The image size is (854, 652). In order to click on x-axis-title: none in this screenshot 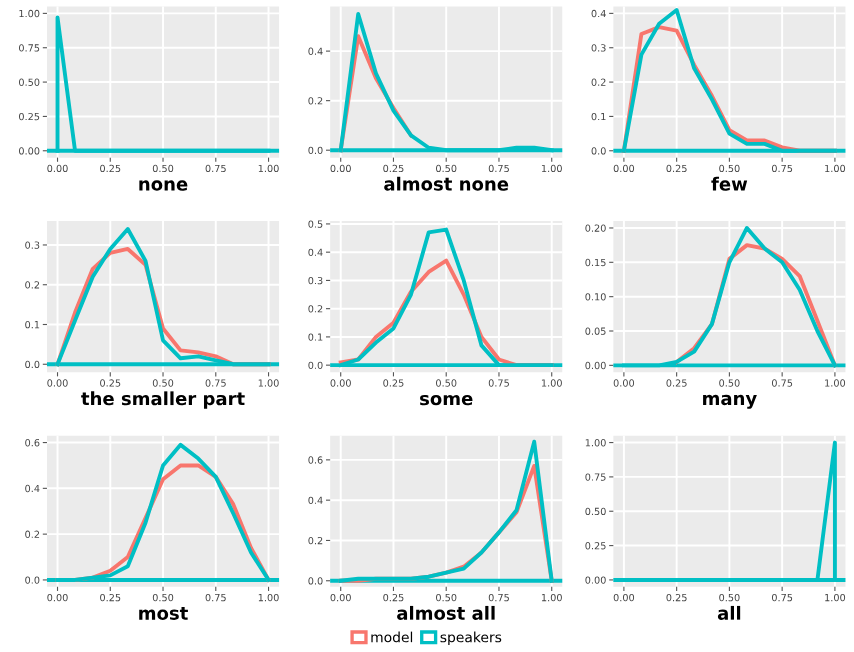, I will do `click(163, 185)`.